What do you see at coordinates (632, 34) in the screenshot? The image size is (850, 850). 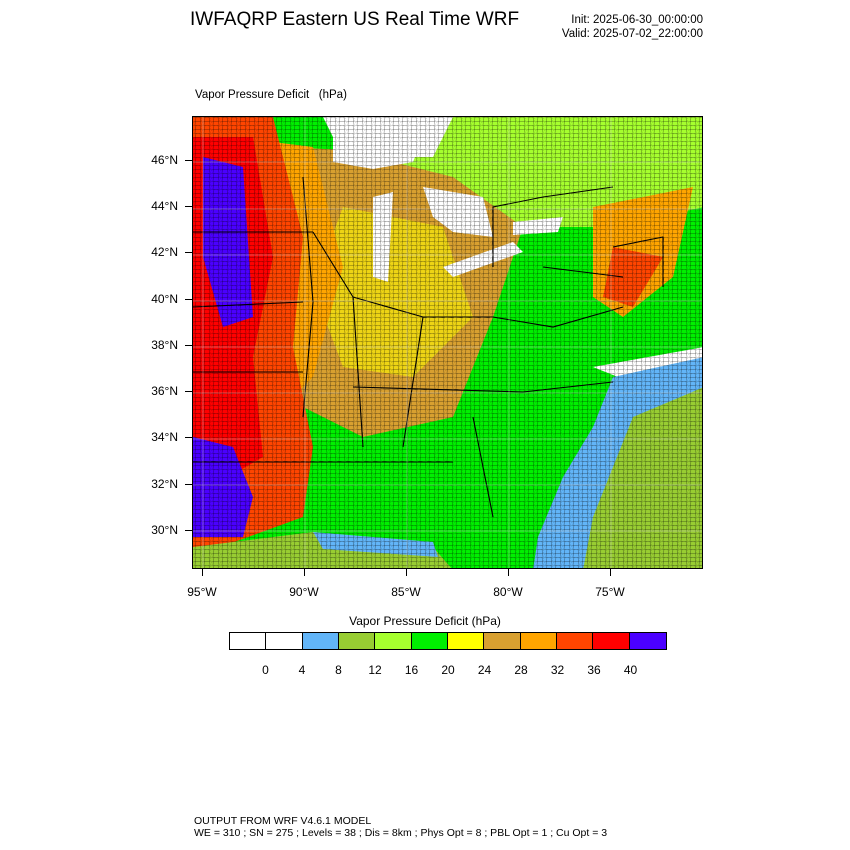 I see `valid-time: Valid: 2025-07-02_22:00:00` at bounding box center [632, 34].